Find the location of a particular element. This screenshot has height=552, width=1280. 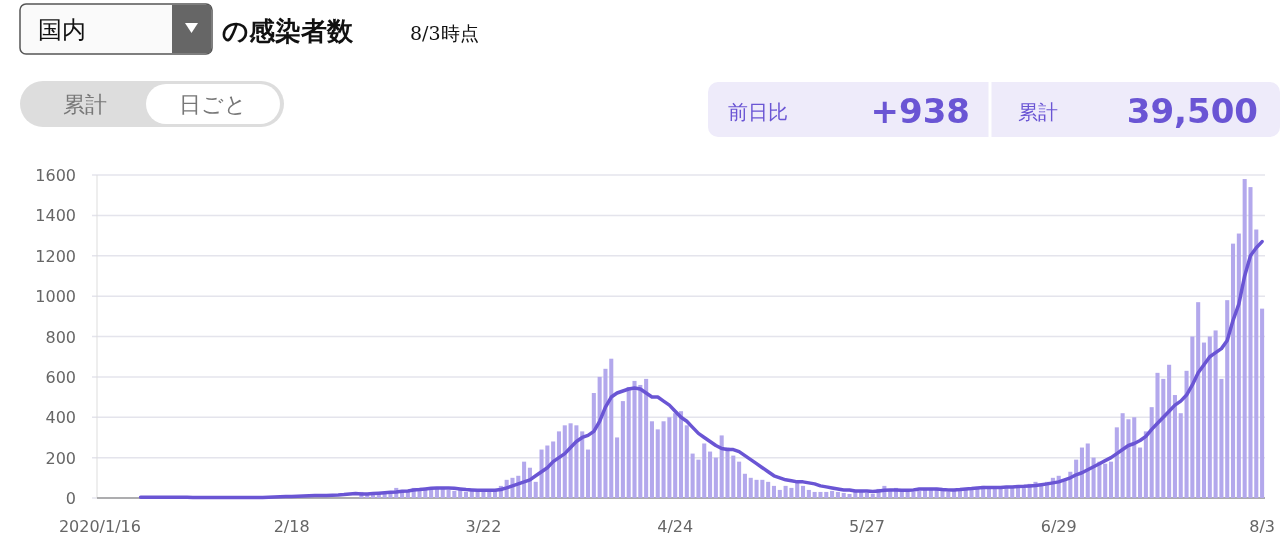

y-tick-label: 1400 is located at coordinates (55, 216).